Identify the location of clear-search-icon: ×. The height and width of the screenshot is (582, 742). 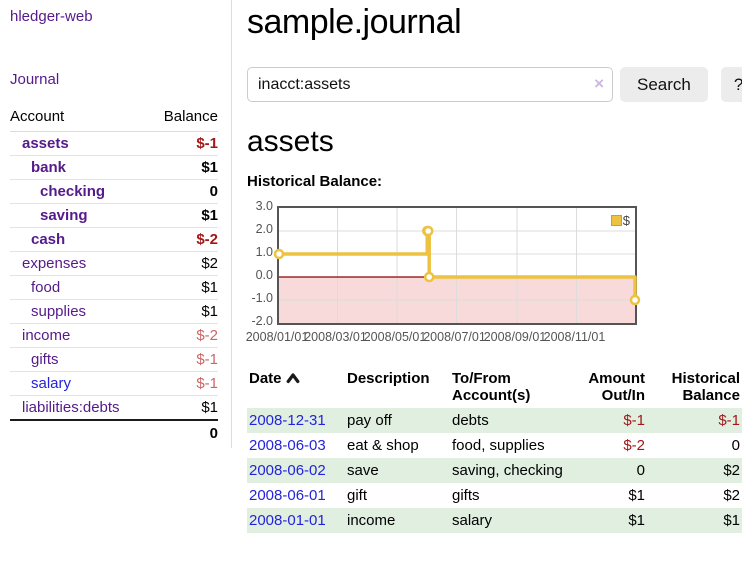
(599, 83).